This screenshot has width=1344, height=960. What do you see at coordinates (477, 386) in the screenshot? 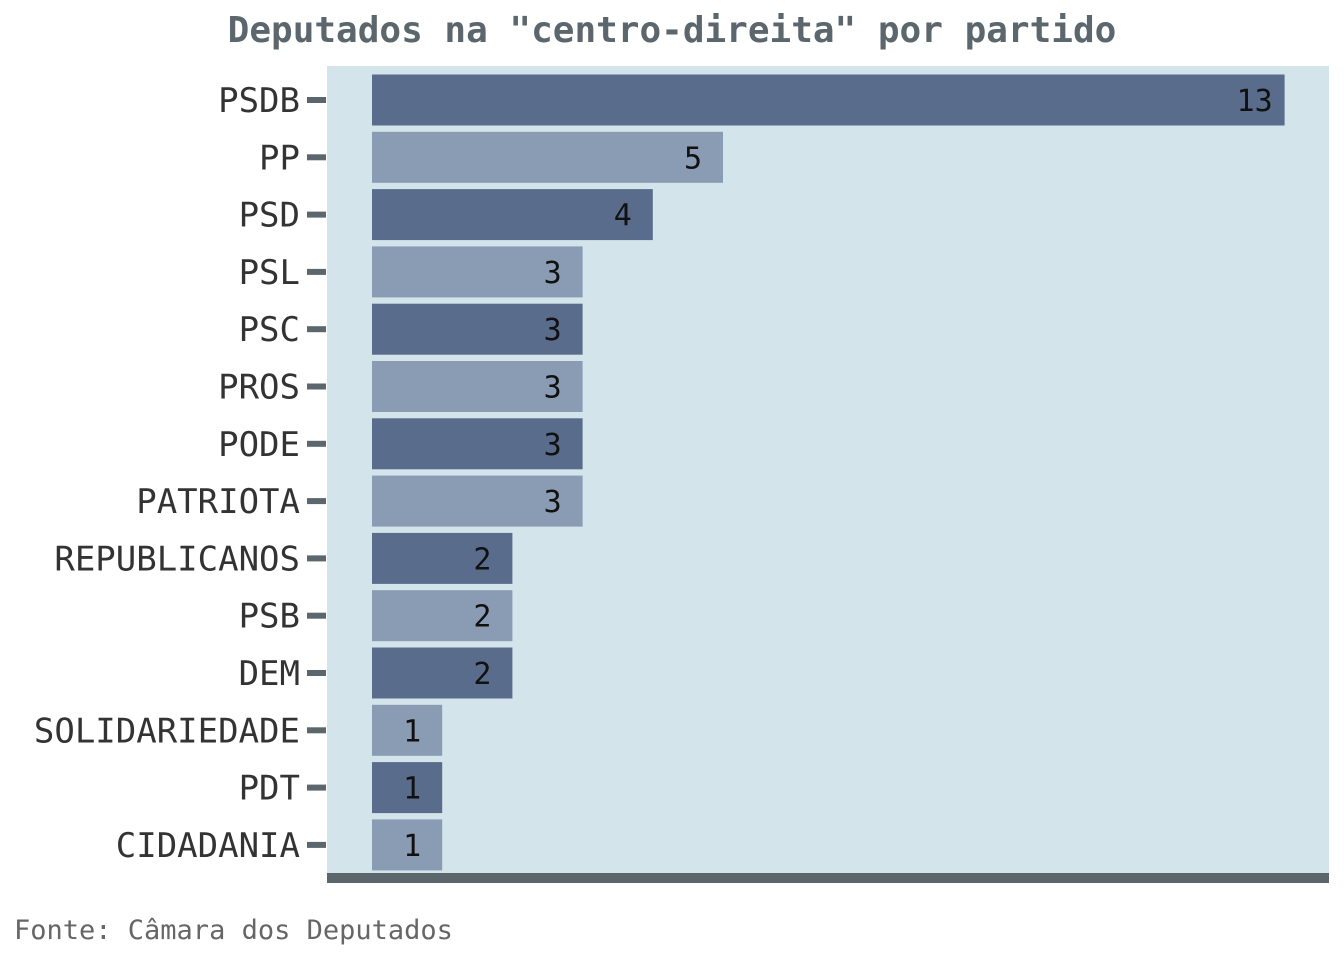
I see `bar-pros` at bounding box center [477, 386].